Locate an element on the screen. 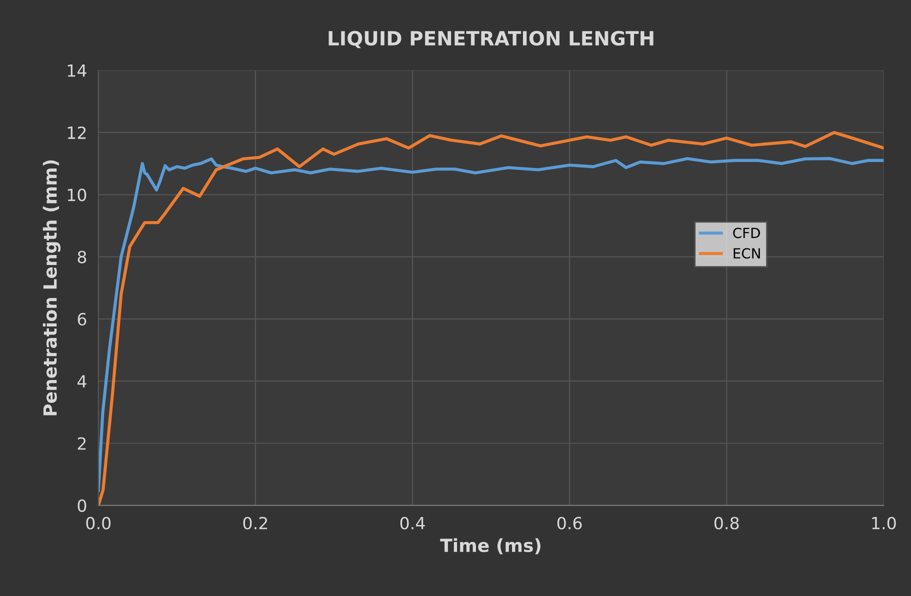  y-tick-label: 8 is located at coordinates (82, 257).